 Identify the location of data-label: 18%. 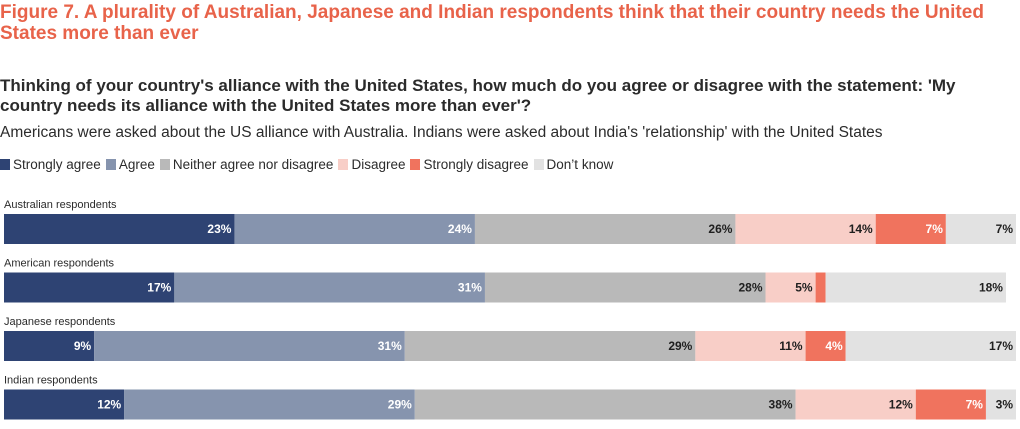
(991, 288).